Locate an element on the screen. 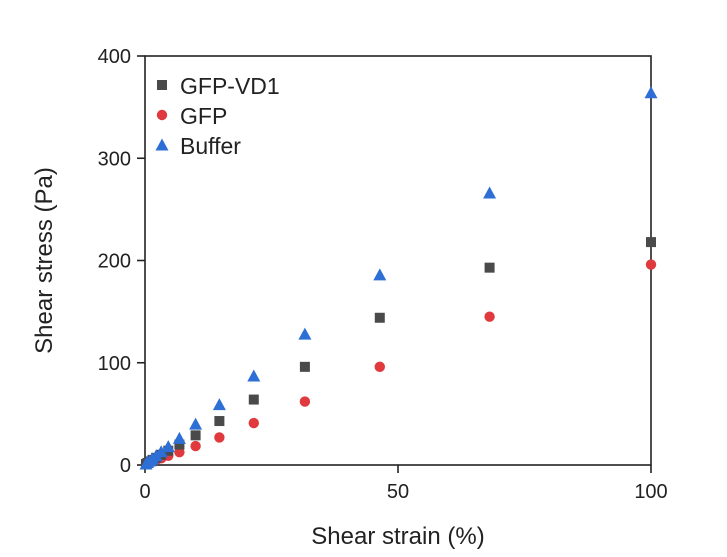  legend-label: Buffer is located at coordinates (210, 146).